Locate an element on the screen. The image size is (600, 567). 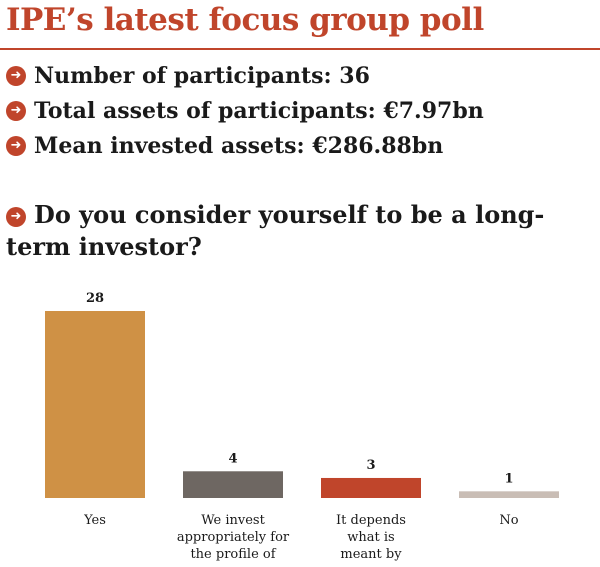
category-label-it-depends: meant by is located at coordinates (371, 554).